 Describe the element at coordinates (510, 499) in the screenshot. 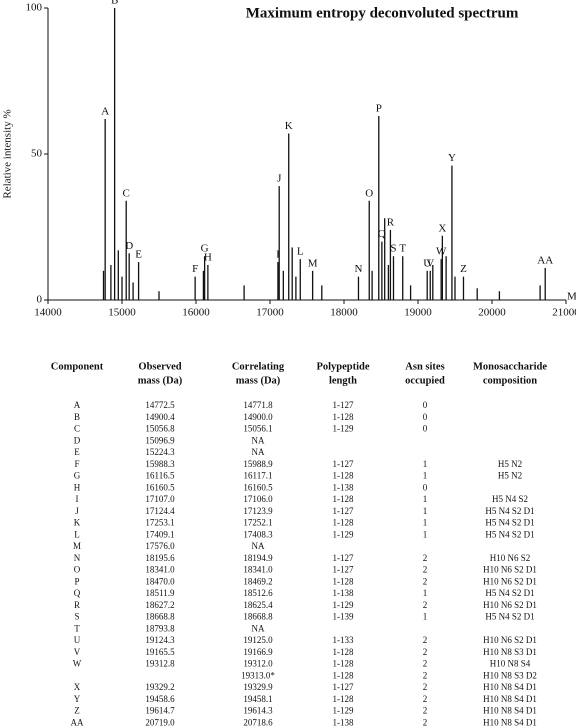

I see `table-cell: H5 N4 S2` at that location.